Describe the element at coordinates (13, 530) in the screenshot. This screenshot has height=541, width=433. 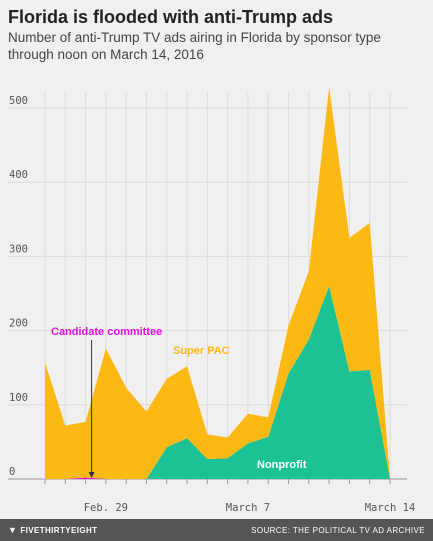
I see `fivethirtyeight-logo-icon: ▼` at that location.